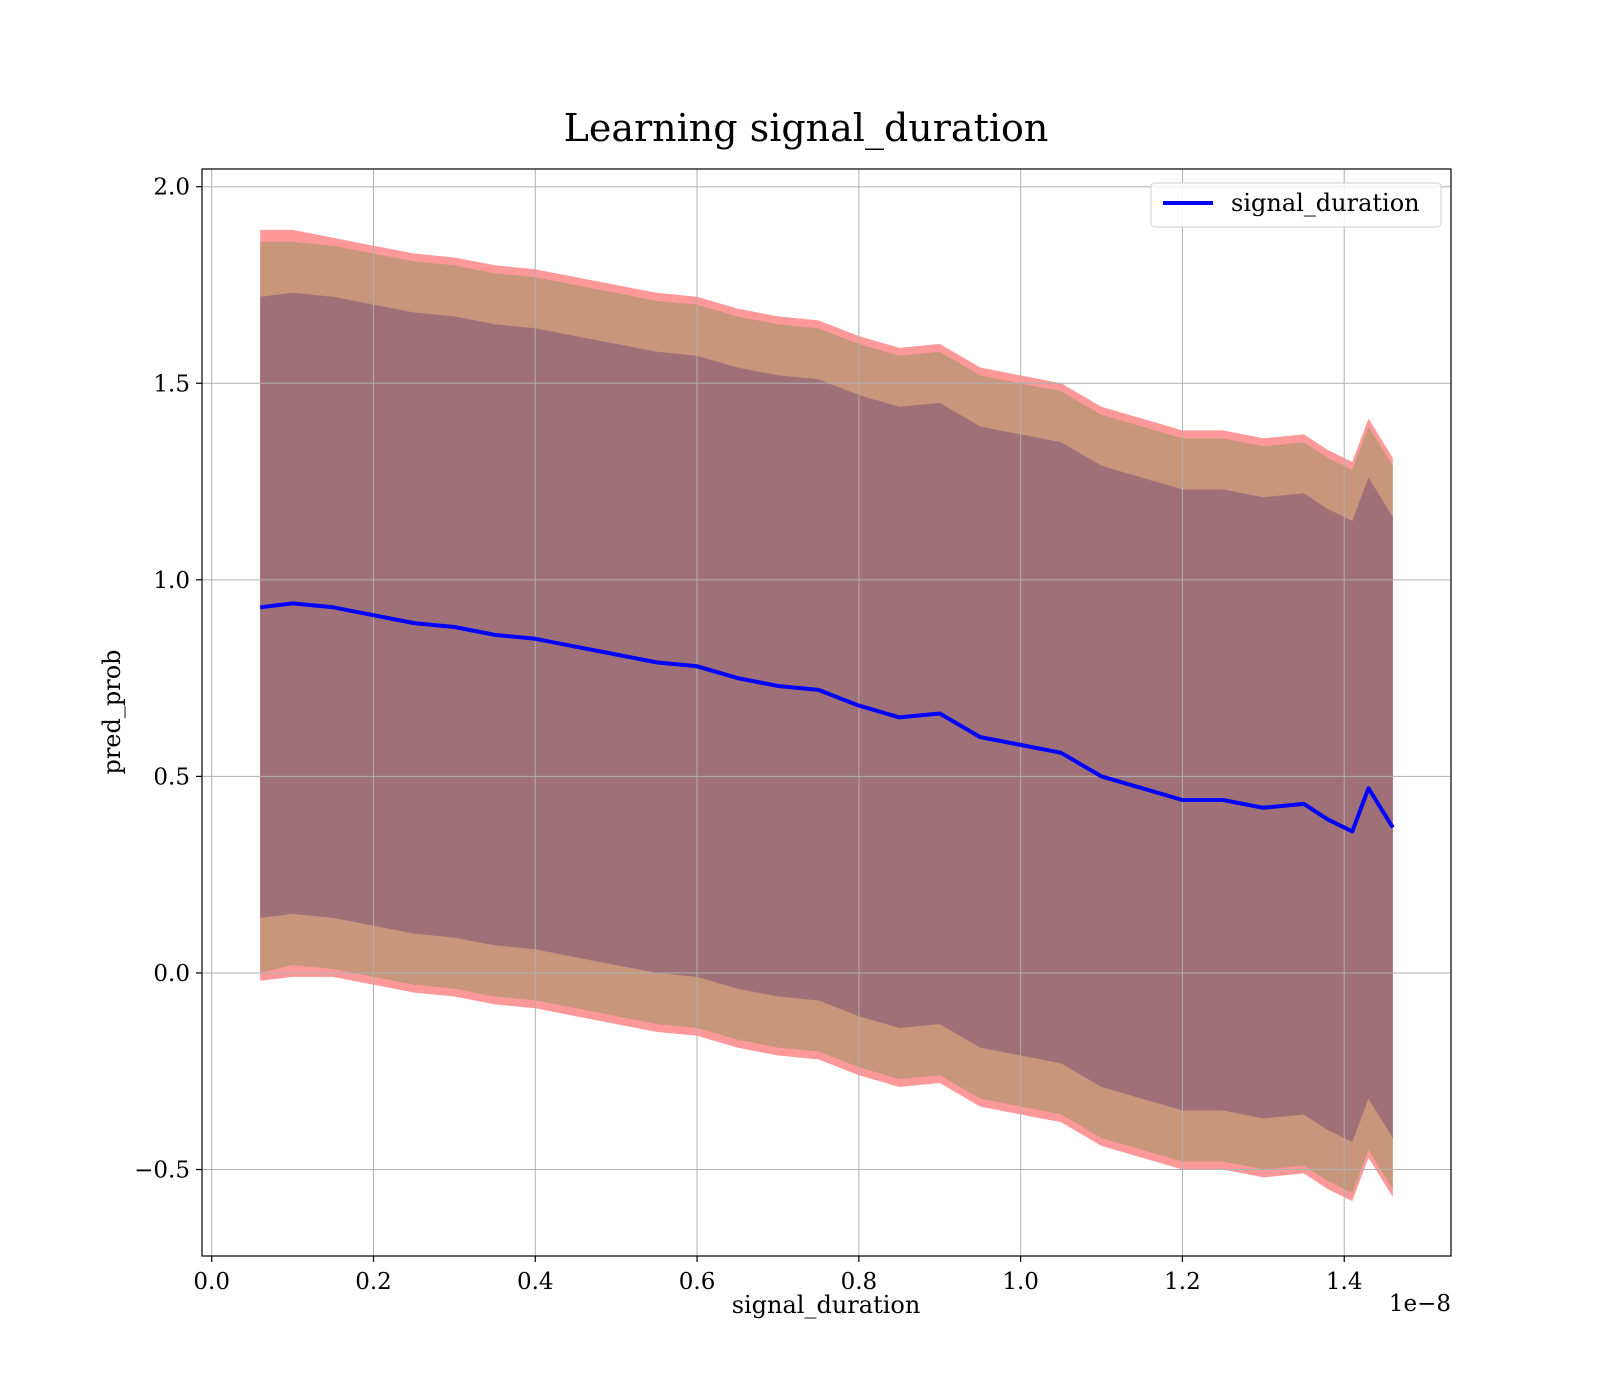 Image resolution: width=1600 pixels, height=1400 pixels. What do you see at coordinates (806, 128) in the screenshot?
I see `chart-title: Learning signal_duration` at bounding box center [806, 128].